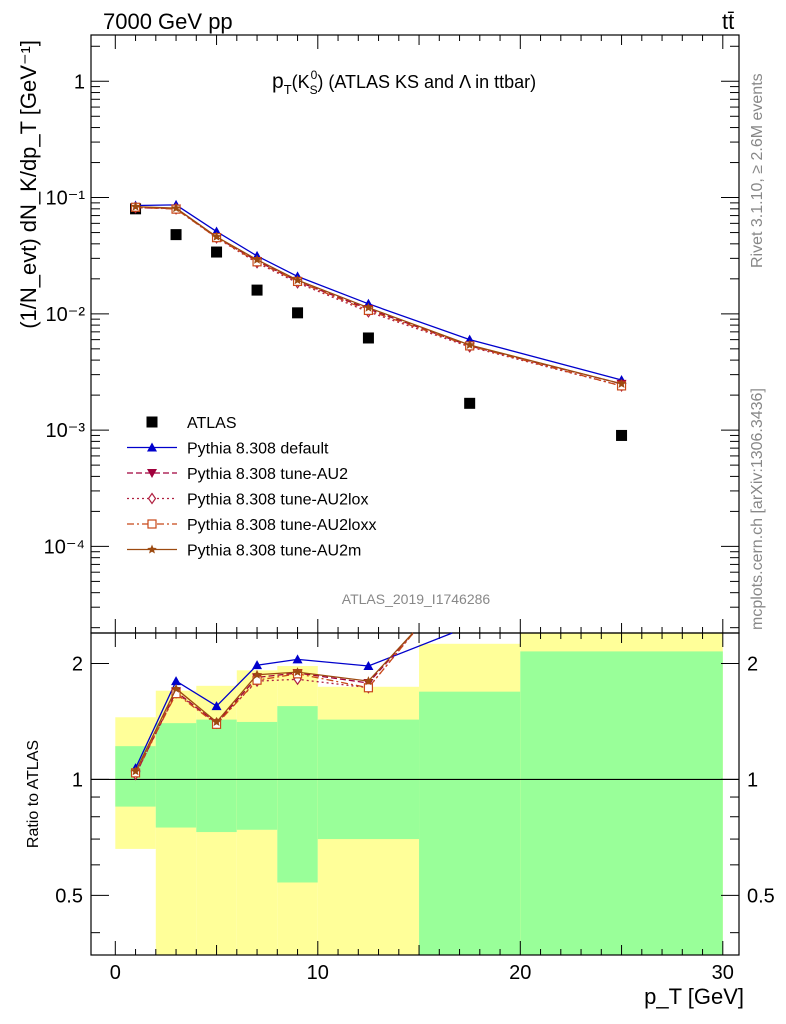 Image resolution: width=786 pixels, height=1024 pixels. What do you see at coordinates (520, 973) in the screenshot?
I see `x-tick-label: 20` at bounding box center [520, 973].